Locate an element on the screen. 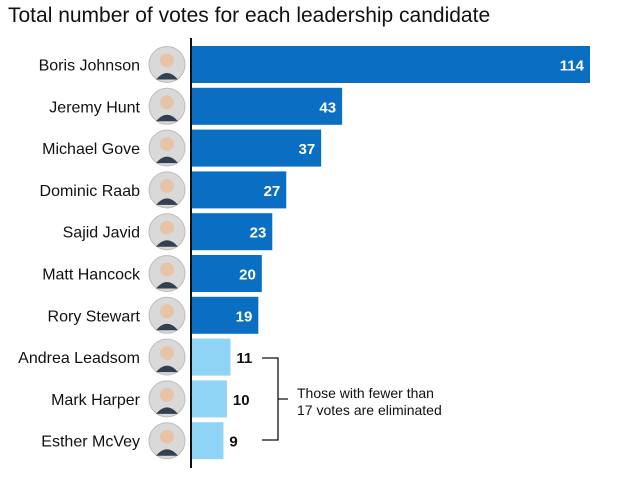 This screenshot has width=642, height=480. category-label-michael-gove: Michael Gove is located at coordinates (91, 149).